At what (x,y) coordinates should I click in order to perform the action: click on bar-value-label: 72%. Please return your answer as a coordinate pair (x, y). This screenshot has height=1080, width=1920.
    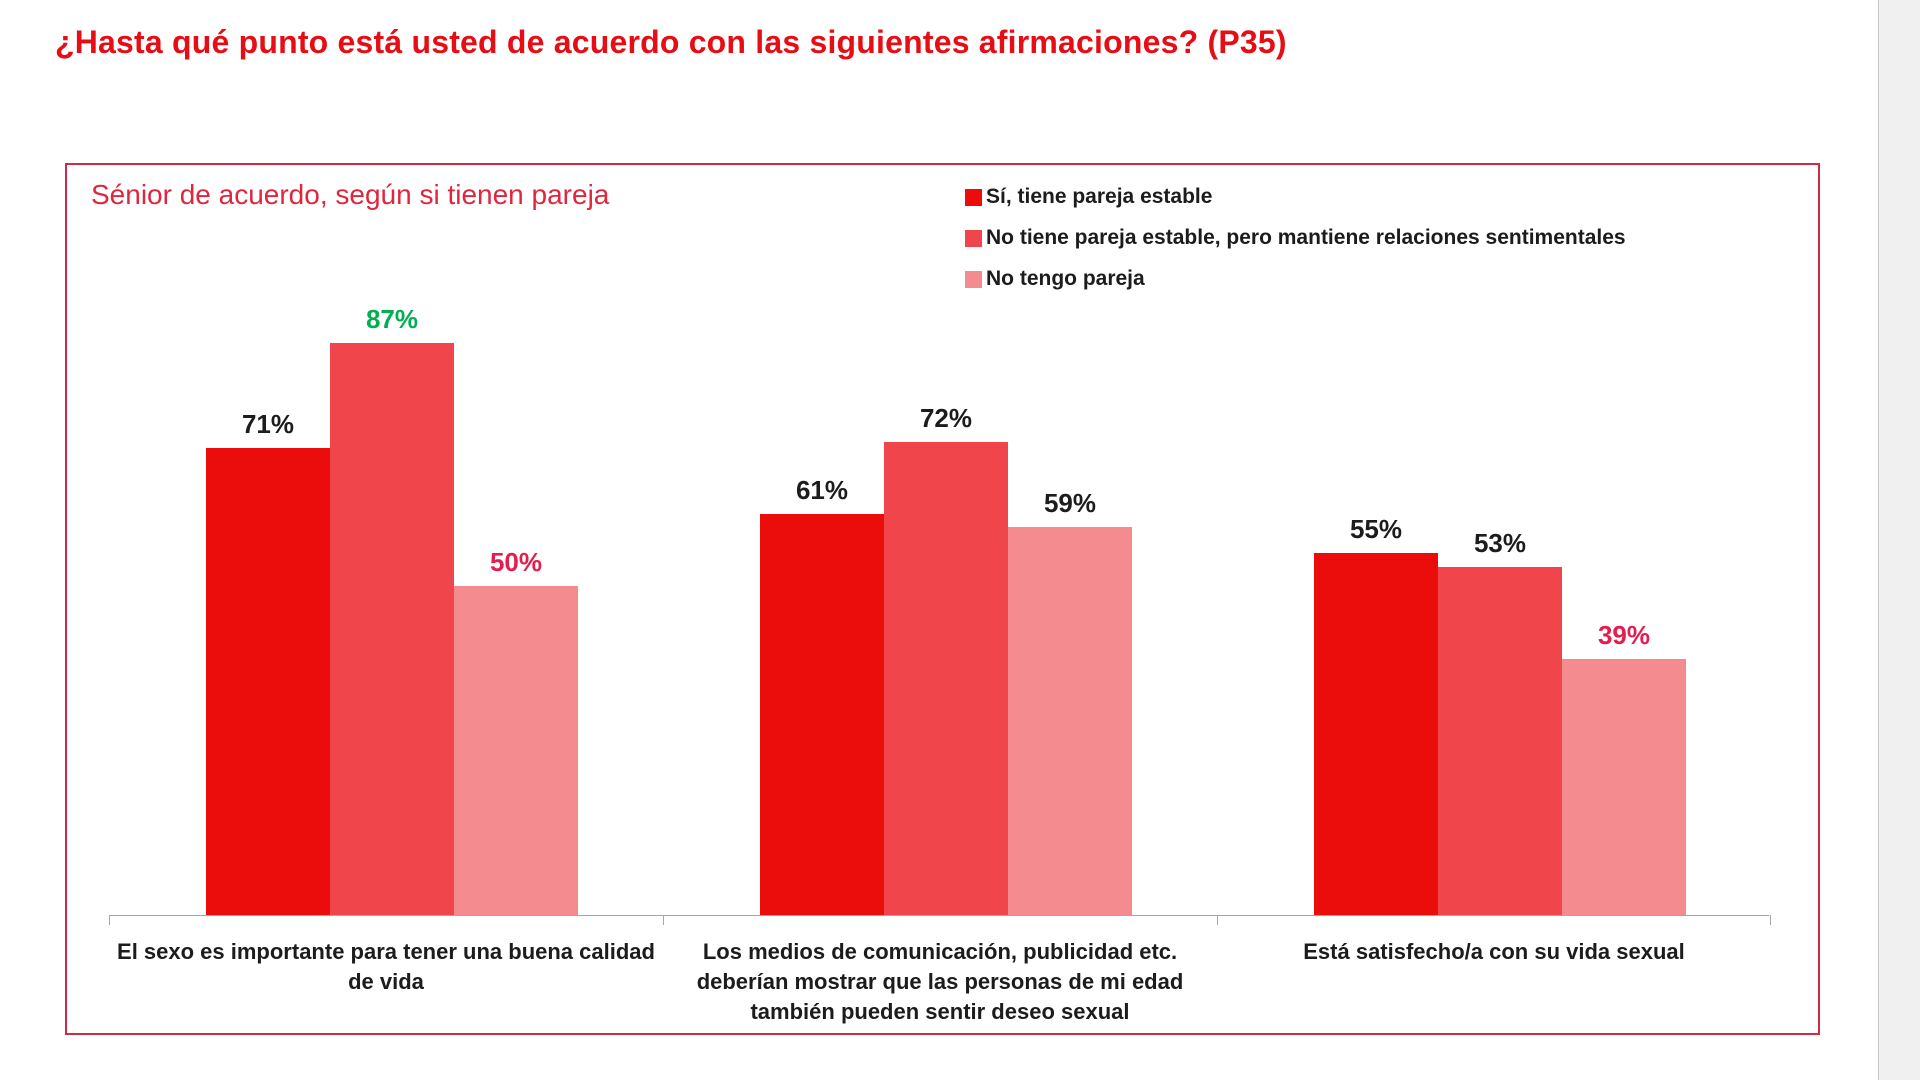
    Looking at the image, I should click on (946, 418).